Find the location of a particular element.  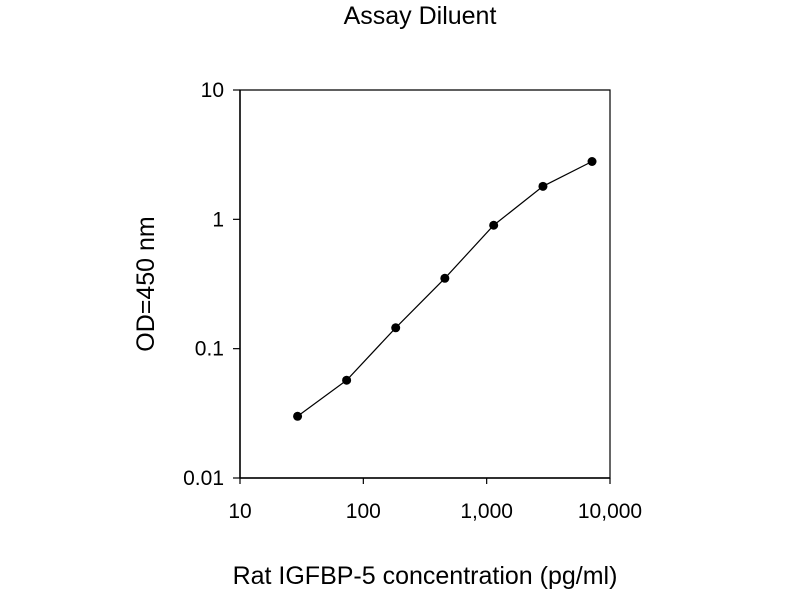

x-tick-label: 1,000 is located at coordinates (486, 511).